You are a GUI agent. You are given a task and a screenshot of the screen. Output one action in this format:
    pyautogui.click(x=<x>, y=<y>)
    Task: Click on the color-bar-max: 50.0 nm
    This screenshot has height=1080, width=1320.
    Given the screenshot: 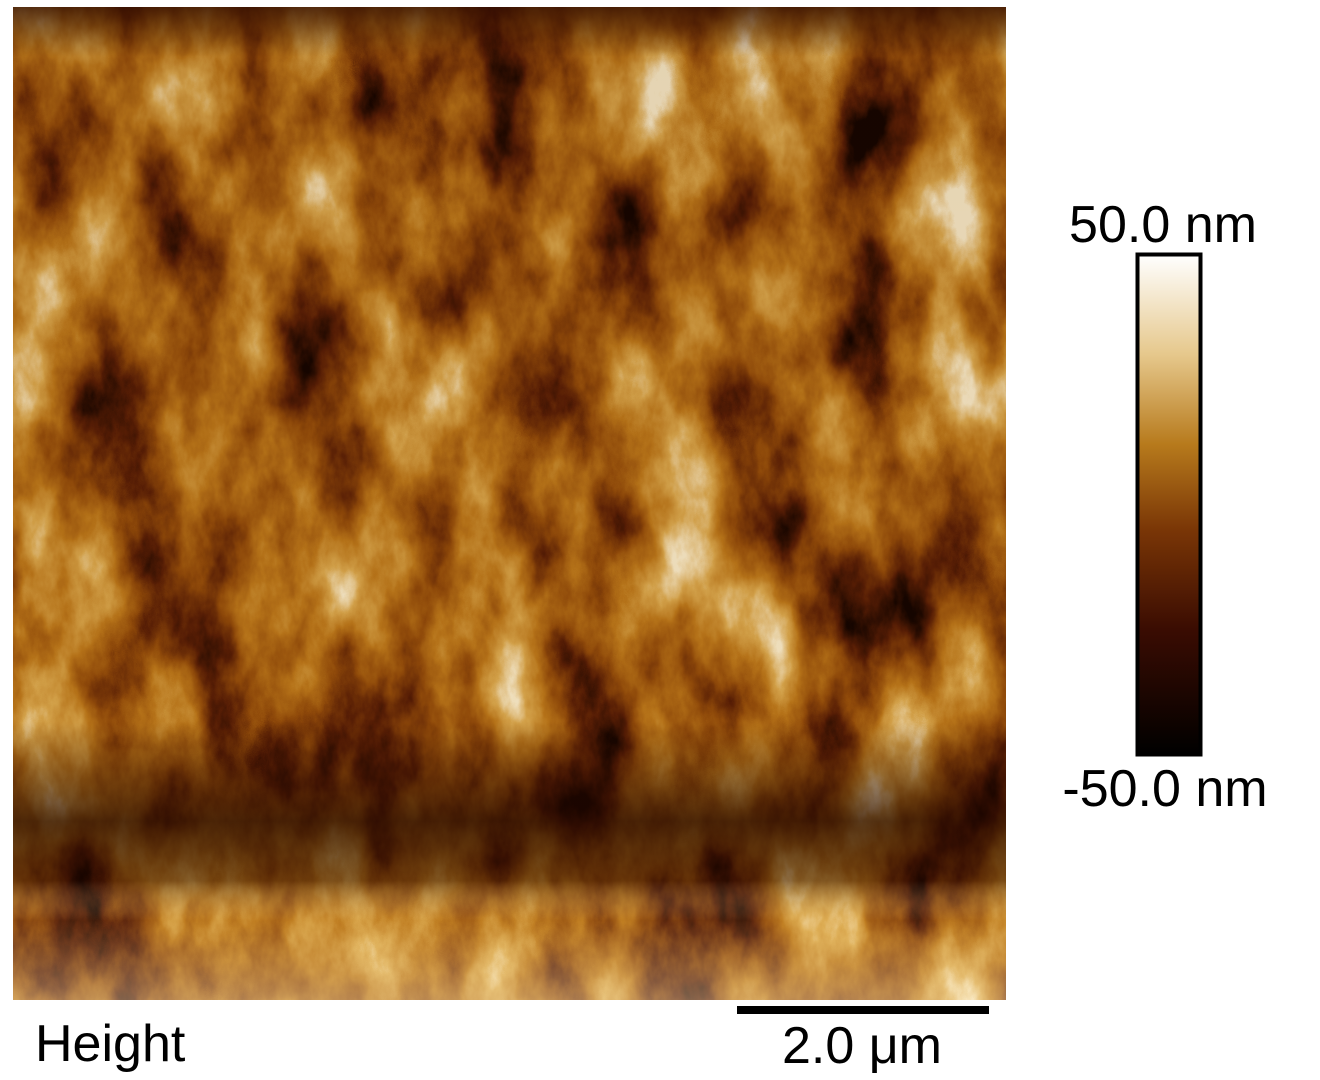 What is the action you would take?
    pyautogui.click(x=1163, y=225)
    